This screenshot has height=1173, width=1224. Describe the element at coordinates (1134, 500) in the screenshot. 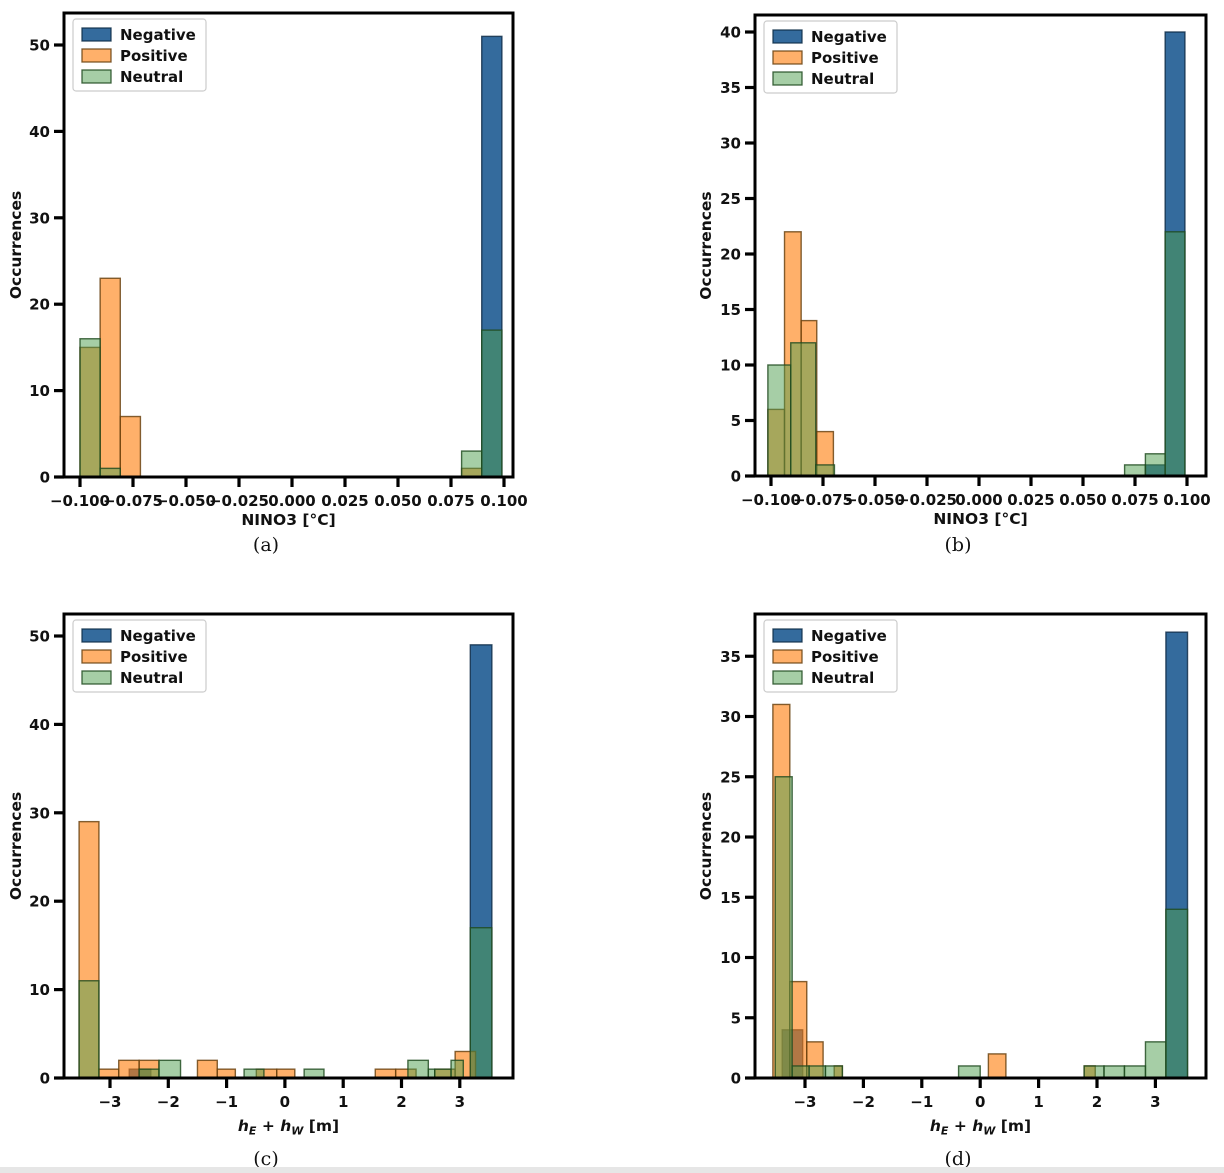

I see `x-tick-label: 0.075` at that location.